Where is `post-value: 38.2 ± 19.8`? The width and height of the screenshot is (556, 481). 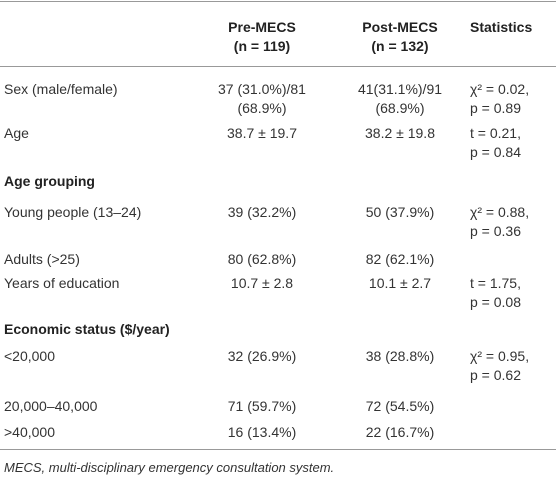 post-value: 38.2 ± 19.8 is located at coordinates (400, 133).